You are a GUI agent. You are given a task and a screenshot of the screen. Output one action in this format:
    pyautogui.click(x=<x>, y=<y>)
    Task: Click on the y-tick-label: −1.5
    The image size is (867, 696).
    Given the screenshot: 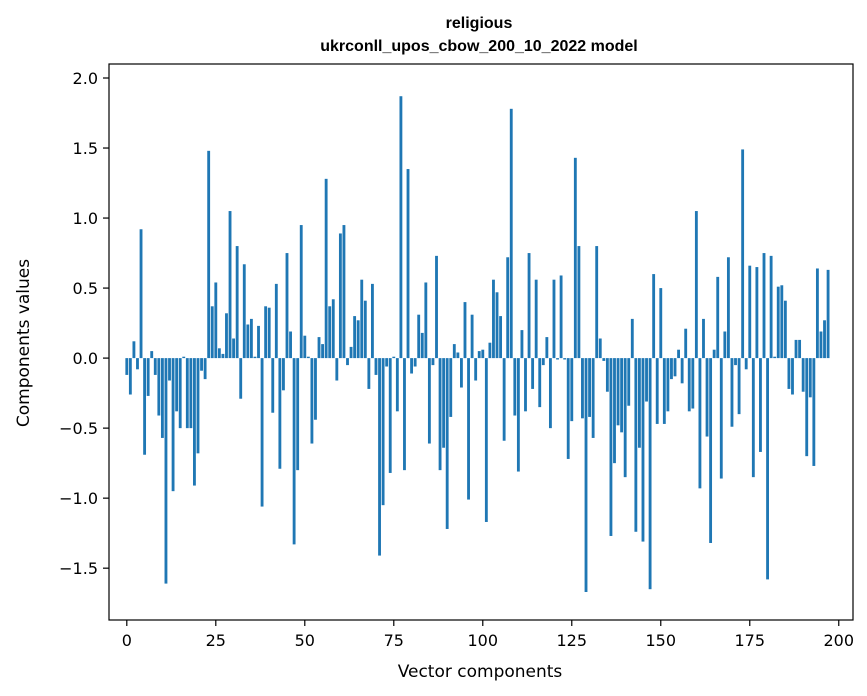 What is the action you would take?
    pyautogui.click(x=78, y=568)
    